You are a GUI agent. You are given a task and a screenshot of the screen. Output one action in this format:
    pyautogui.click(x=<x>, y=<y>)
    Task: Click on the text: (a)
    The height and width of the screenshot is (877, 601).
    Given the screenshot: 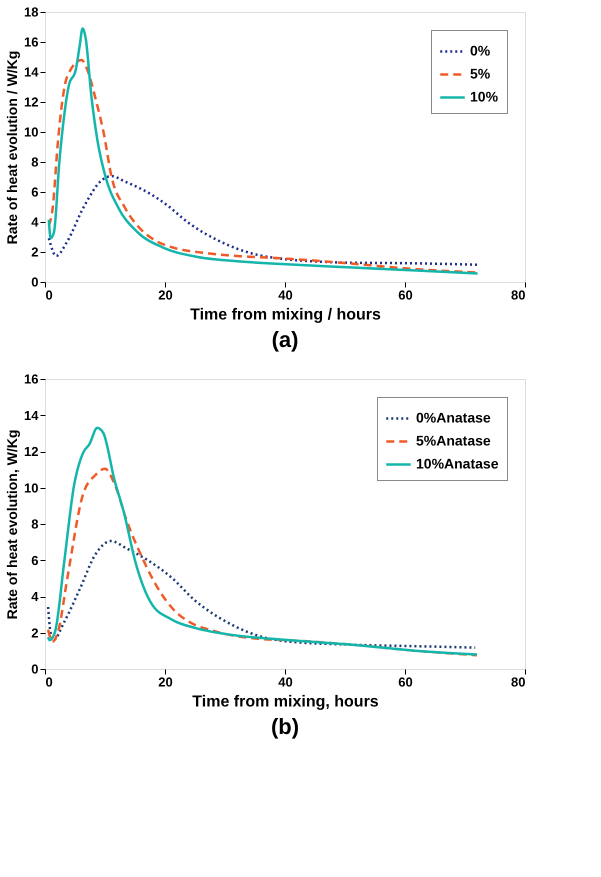 What is the action you would take?
    pyautogui.click(x=285, y=339)
    